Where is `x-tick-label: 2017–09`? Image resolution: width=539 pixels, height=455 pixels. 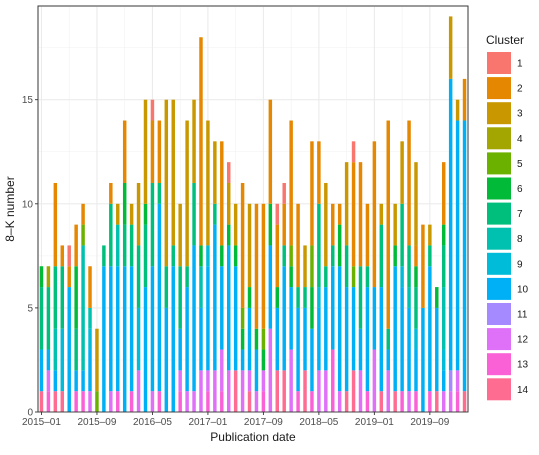
x-tick-label: 2017–09 is located at coordinates (263, 422).